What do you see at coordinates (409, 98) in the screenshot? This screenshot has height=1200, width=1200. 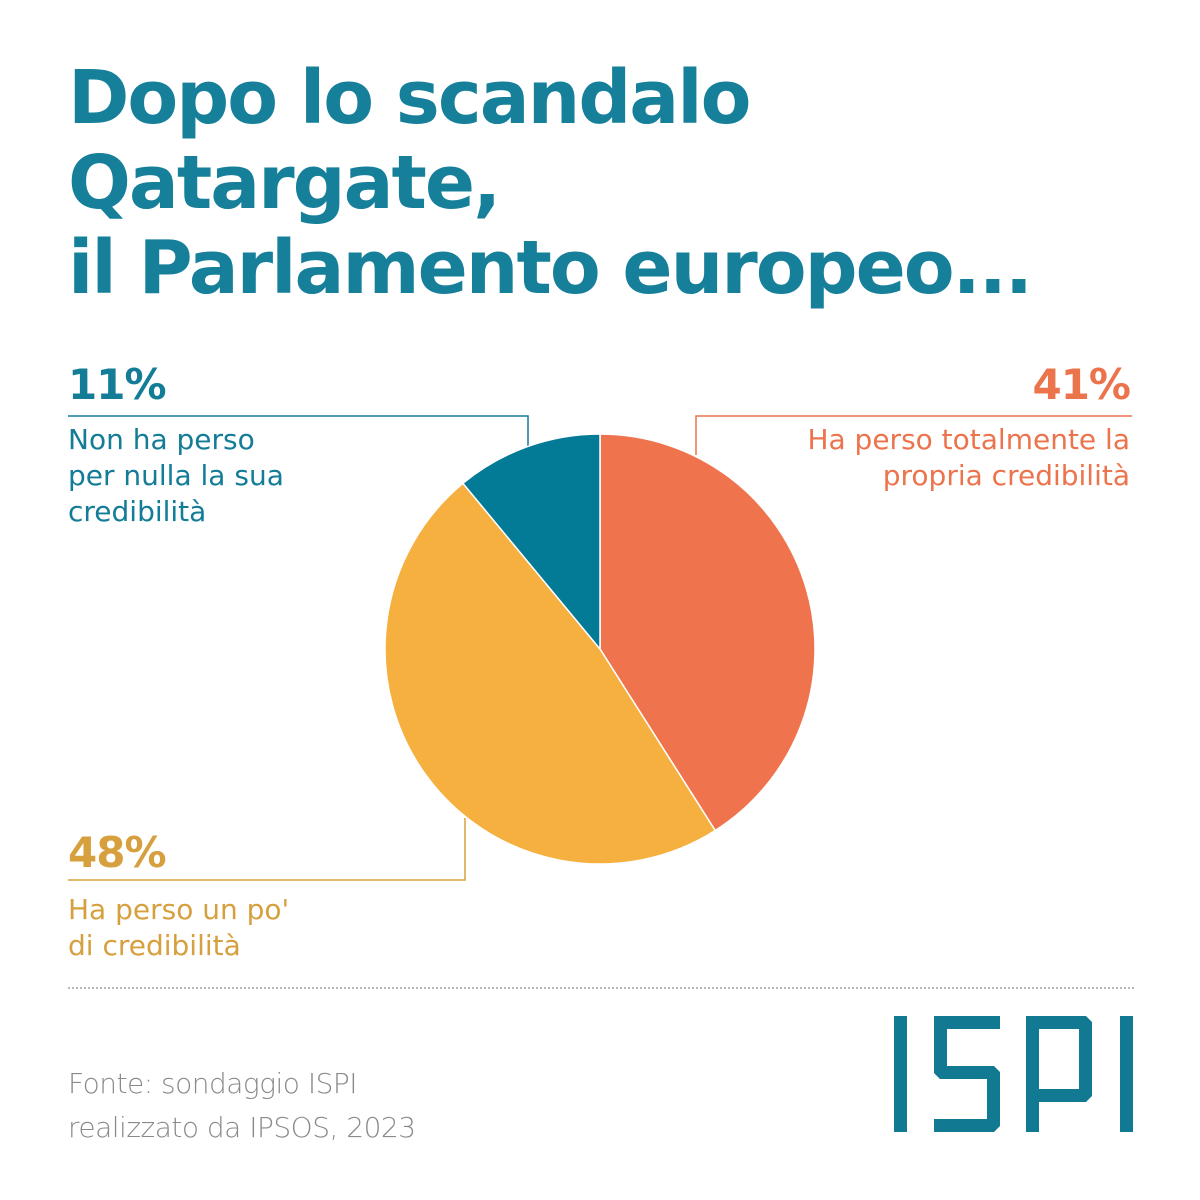 I see `title-line: Dopo lo scandalo` at bounding box center [409, 98].